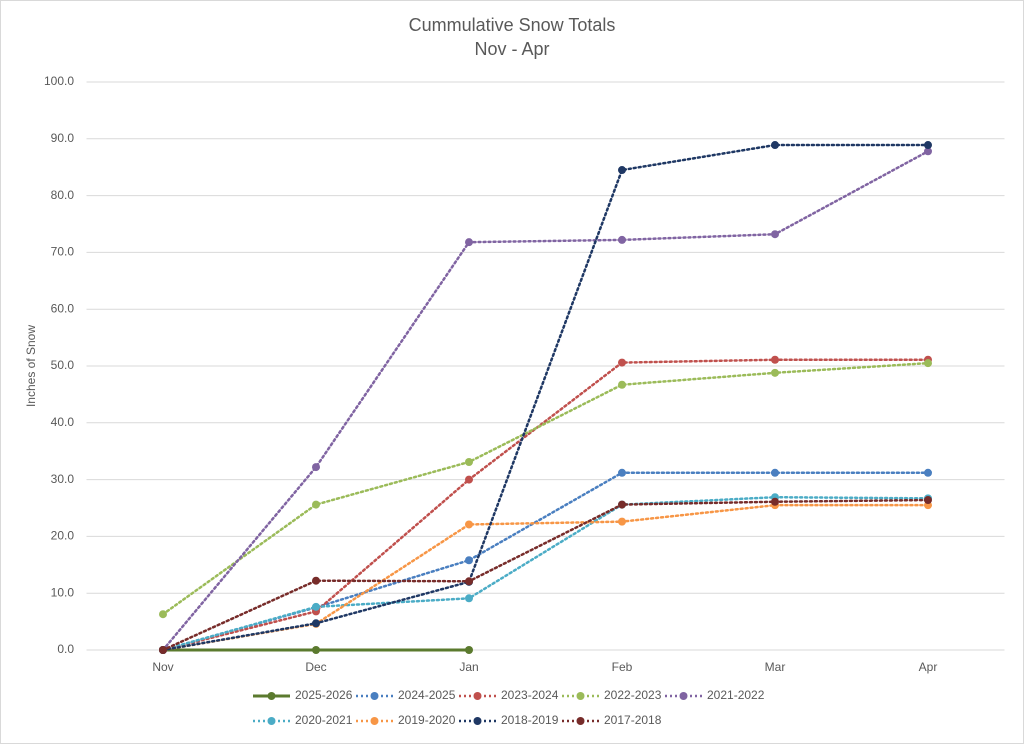  I want to click on legend-label: 2021-2022, so click(736, 695).